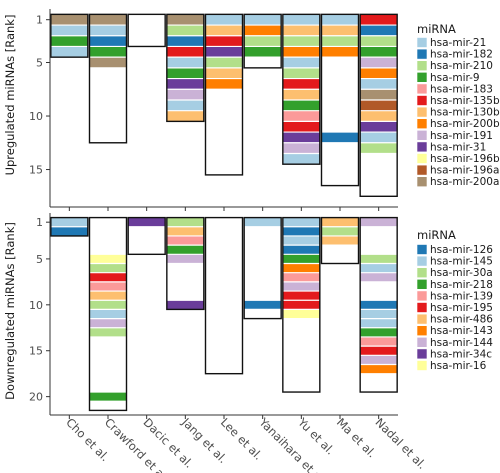 The width and height of the screenshot is (500, 473). Describe the element at coordinates (465, 124) in the screenshot. I see `legend-label: hsa-mir-200b` at that location.